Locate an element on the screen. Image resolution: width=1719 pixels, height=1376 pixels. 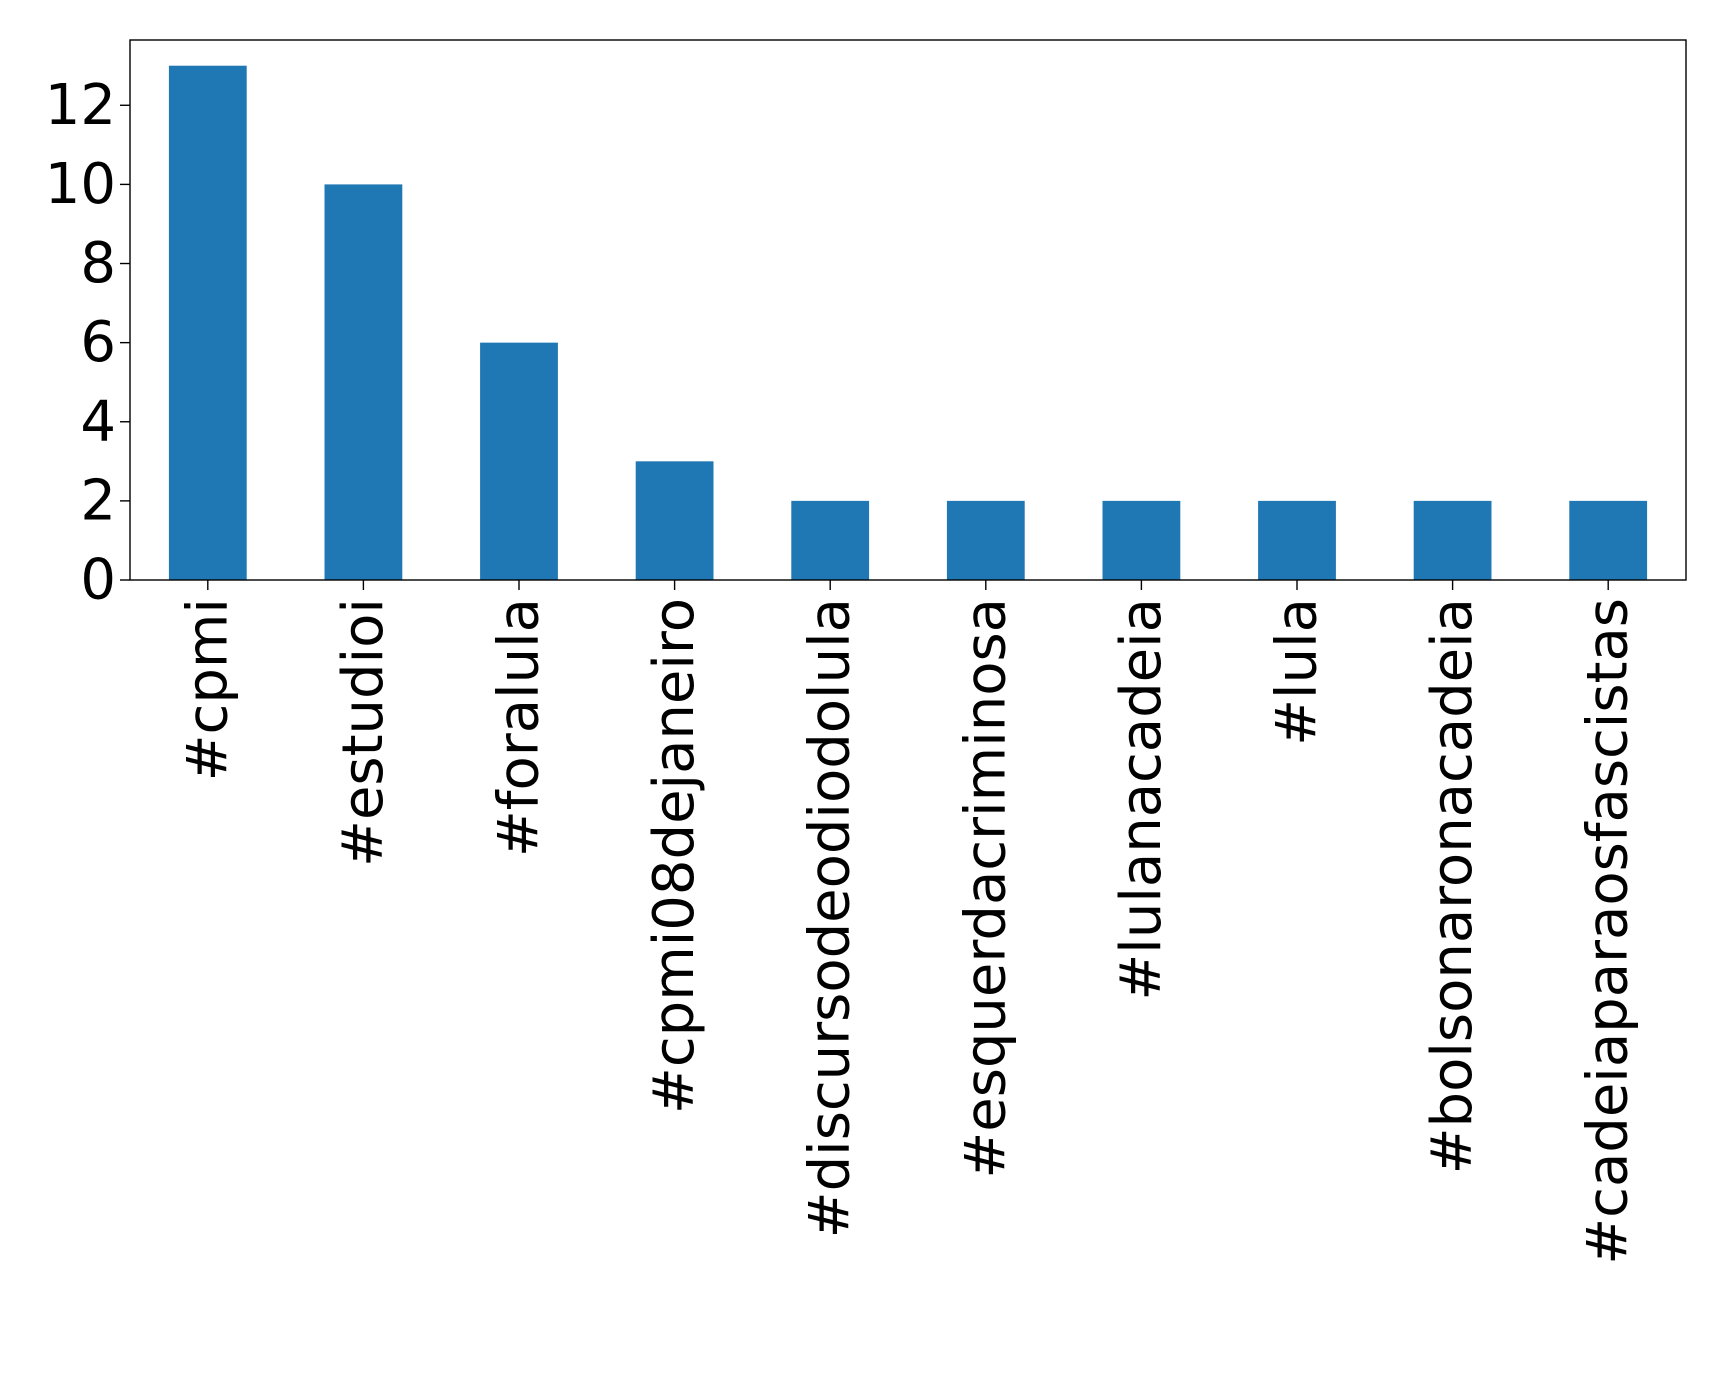
bar-lula is located at coordinates (1297, 540).